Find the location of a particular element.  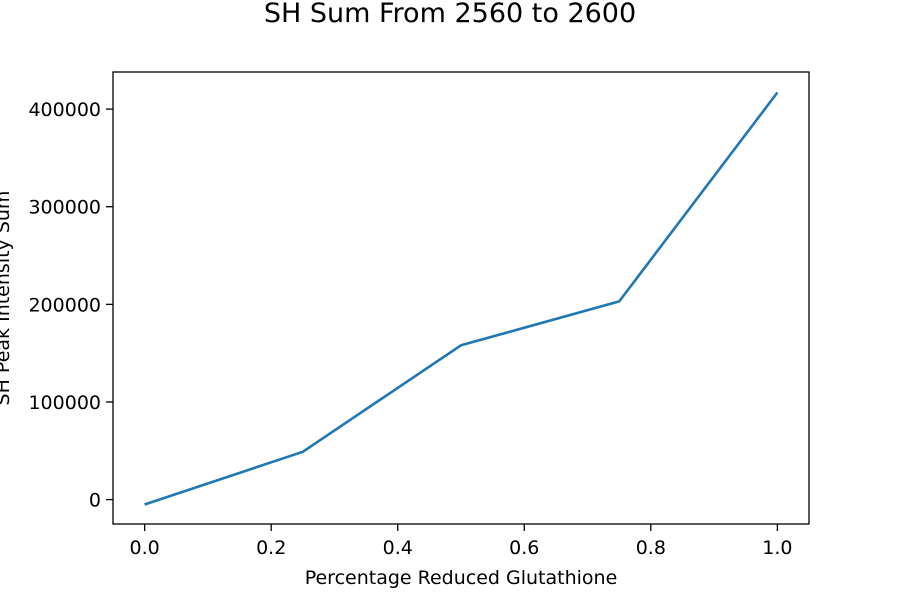

y-tick-label: 300000 is located at coordinates (64, 208).